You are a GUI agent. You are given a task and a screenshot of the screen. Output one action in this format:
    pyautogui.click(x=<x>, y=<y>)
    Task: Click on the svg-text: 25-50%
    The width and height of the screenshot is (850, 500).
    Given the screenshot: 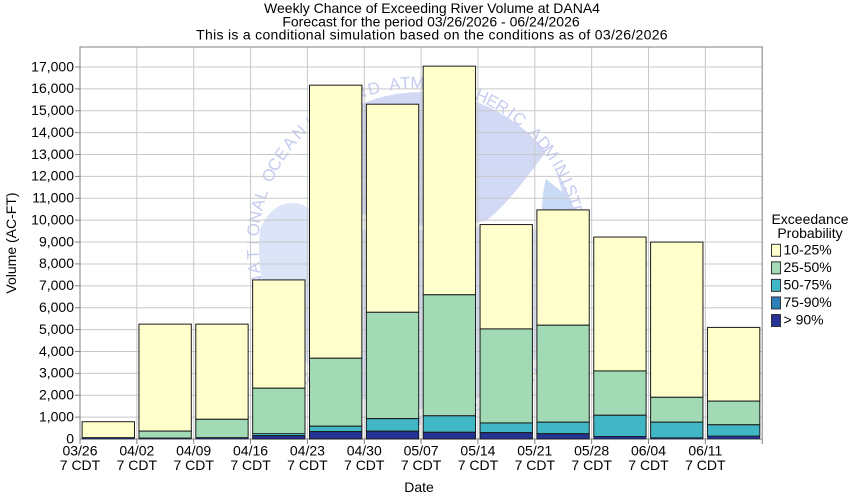 What is the action you would take?
    pyautogui.click(x=808, y=267)
    